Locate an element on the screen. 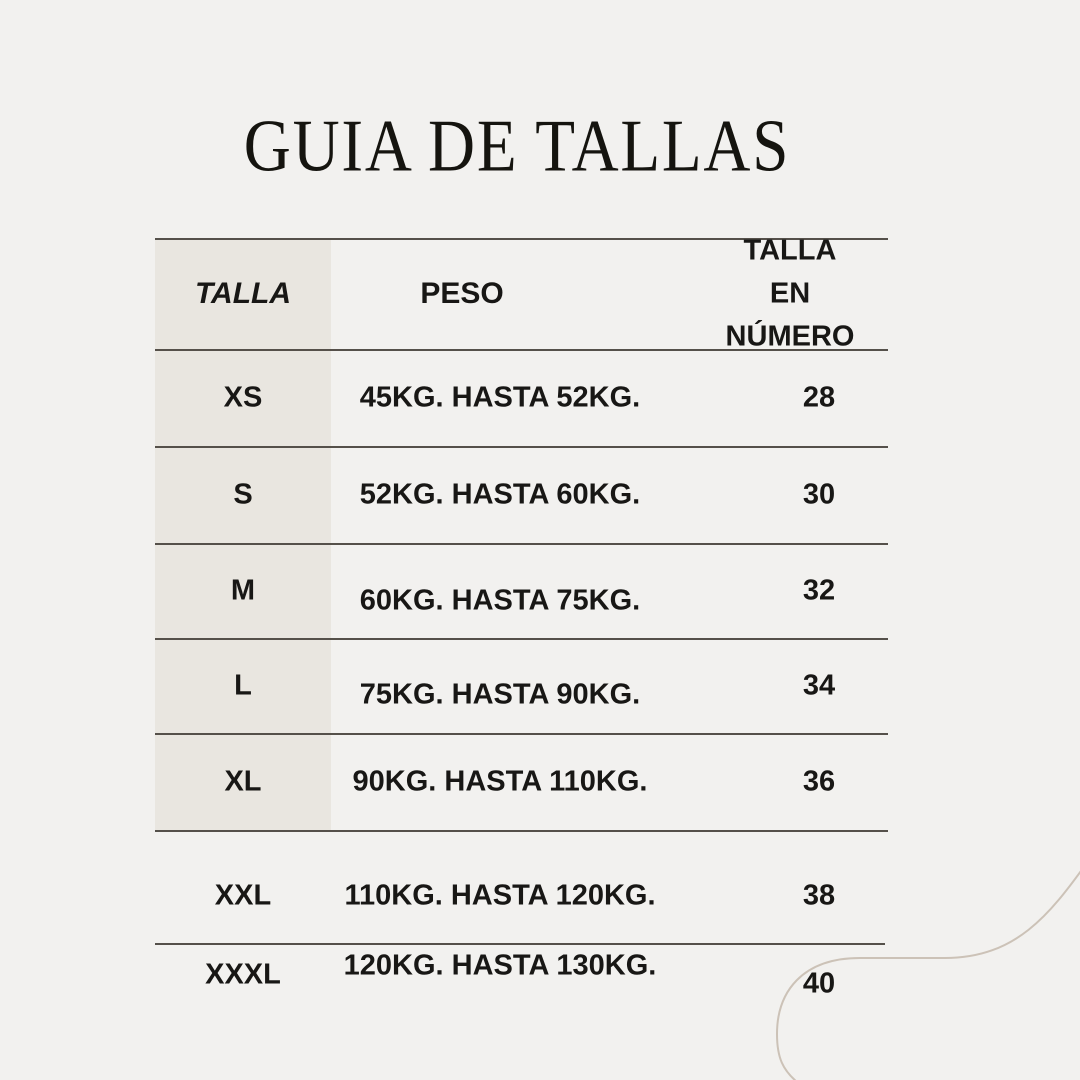 The width and height of the screenshot is (1080, 1080). weight-range: 120KG. HASTA 130KG. is located at coordinates (500, 965).